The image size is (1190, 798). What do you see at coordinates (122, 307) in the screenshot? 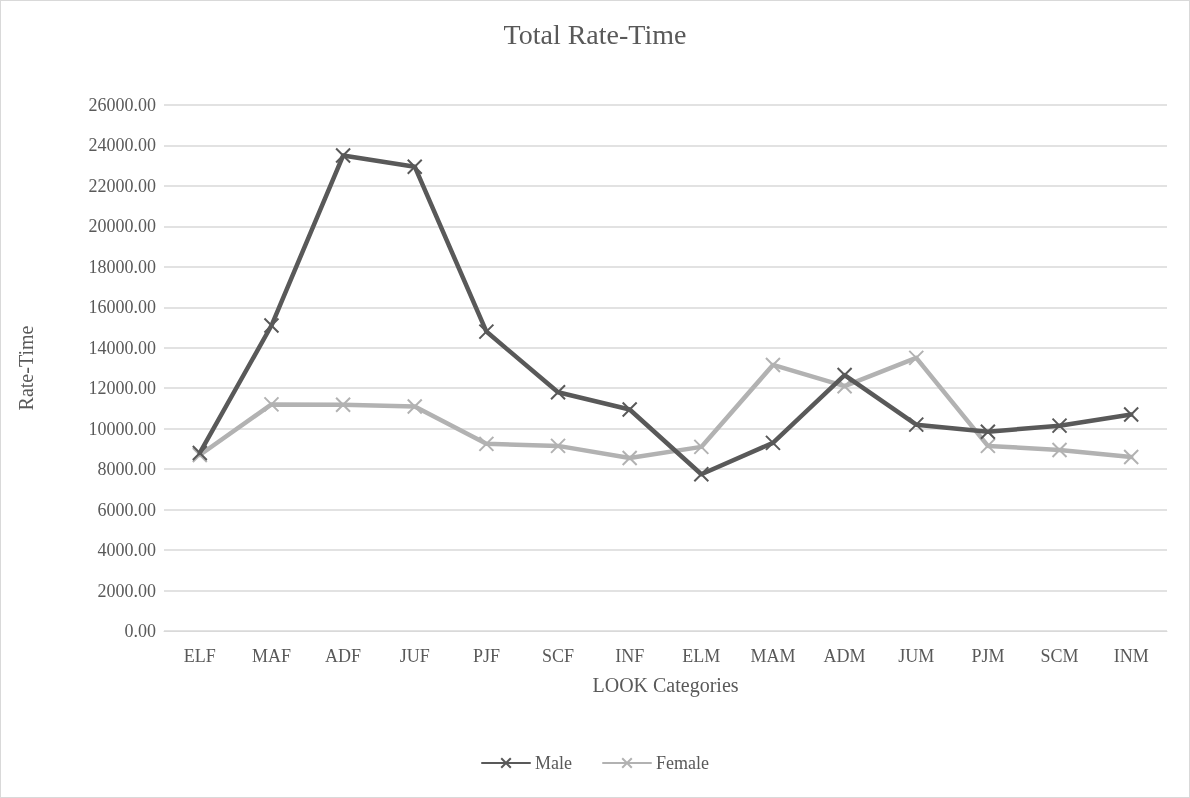
I see `y-tick-label: 16000.00` at bounding box center [122, 307].